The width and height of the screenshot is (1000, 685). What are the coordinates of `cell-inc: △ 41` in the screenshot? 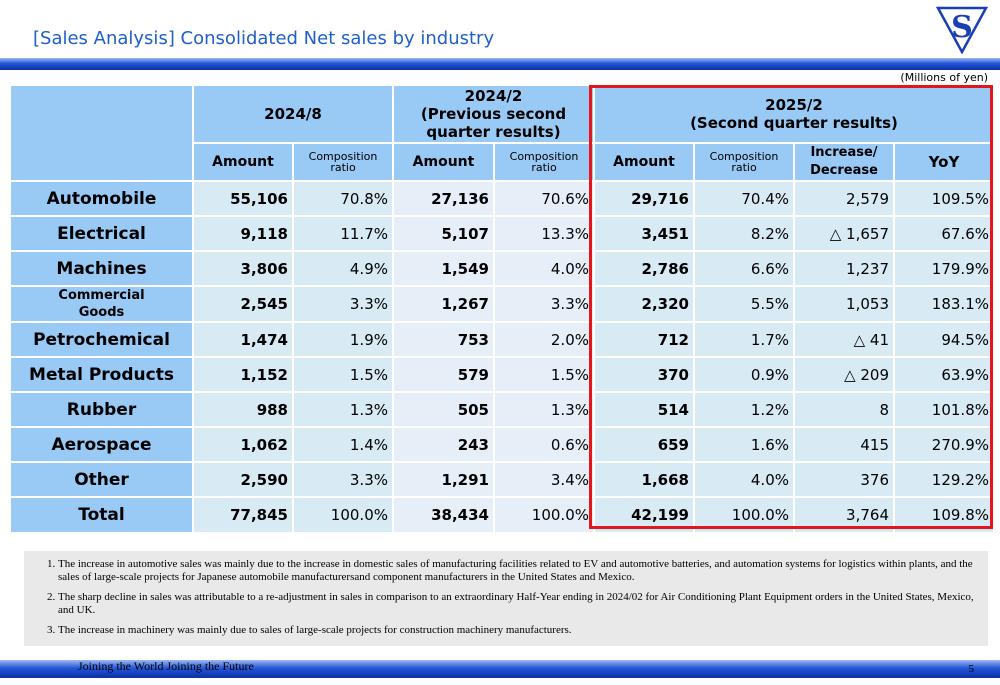 It's located at (844, 339).